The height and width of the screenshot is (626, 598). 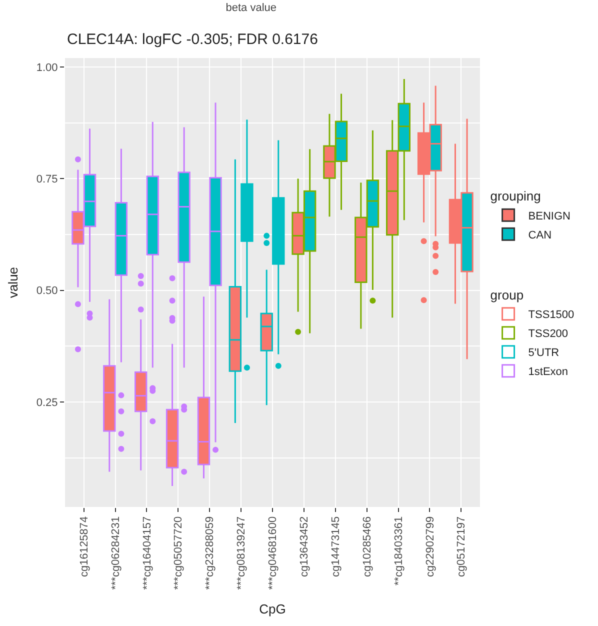 I want to click on y-tick-label: 0.75, so click(x=47, y=179).